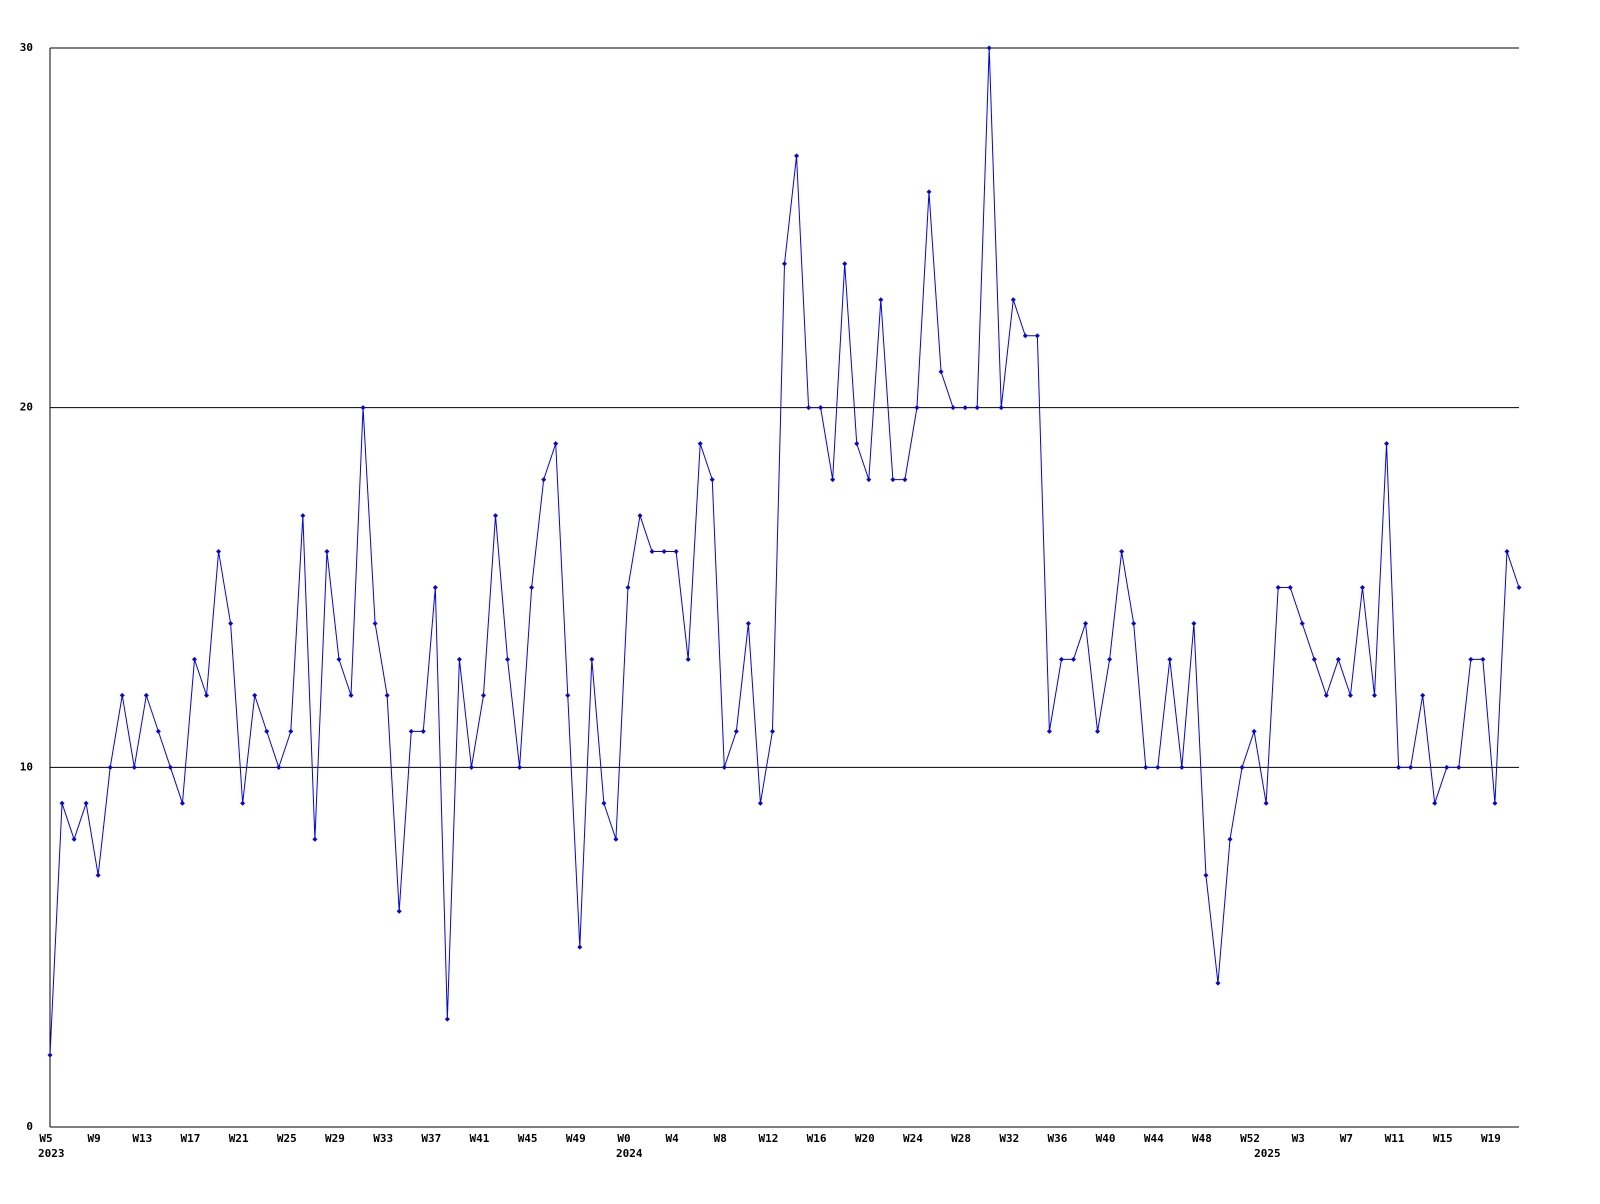 This screenshot has height=1204, width=1600. What do you see at coordinates (383, 1138) in the screenshot?
I see `x-tick-label: W33` at bounding box center [383, 1138].